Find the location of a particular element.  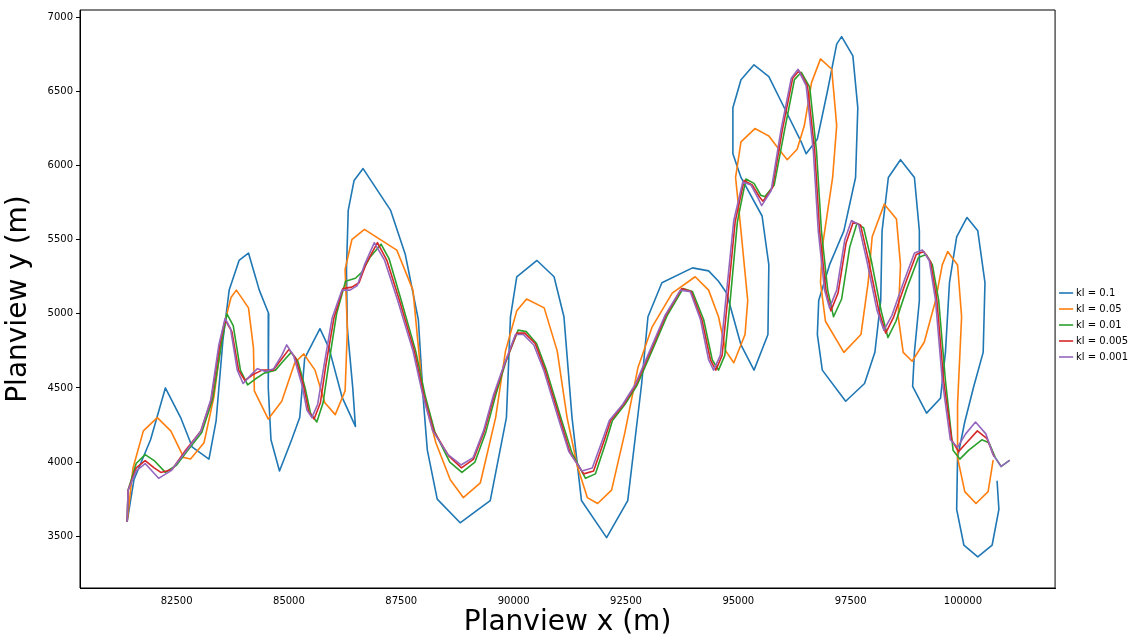

x-tick-label: 90000 is located at coordinates (513, 600).